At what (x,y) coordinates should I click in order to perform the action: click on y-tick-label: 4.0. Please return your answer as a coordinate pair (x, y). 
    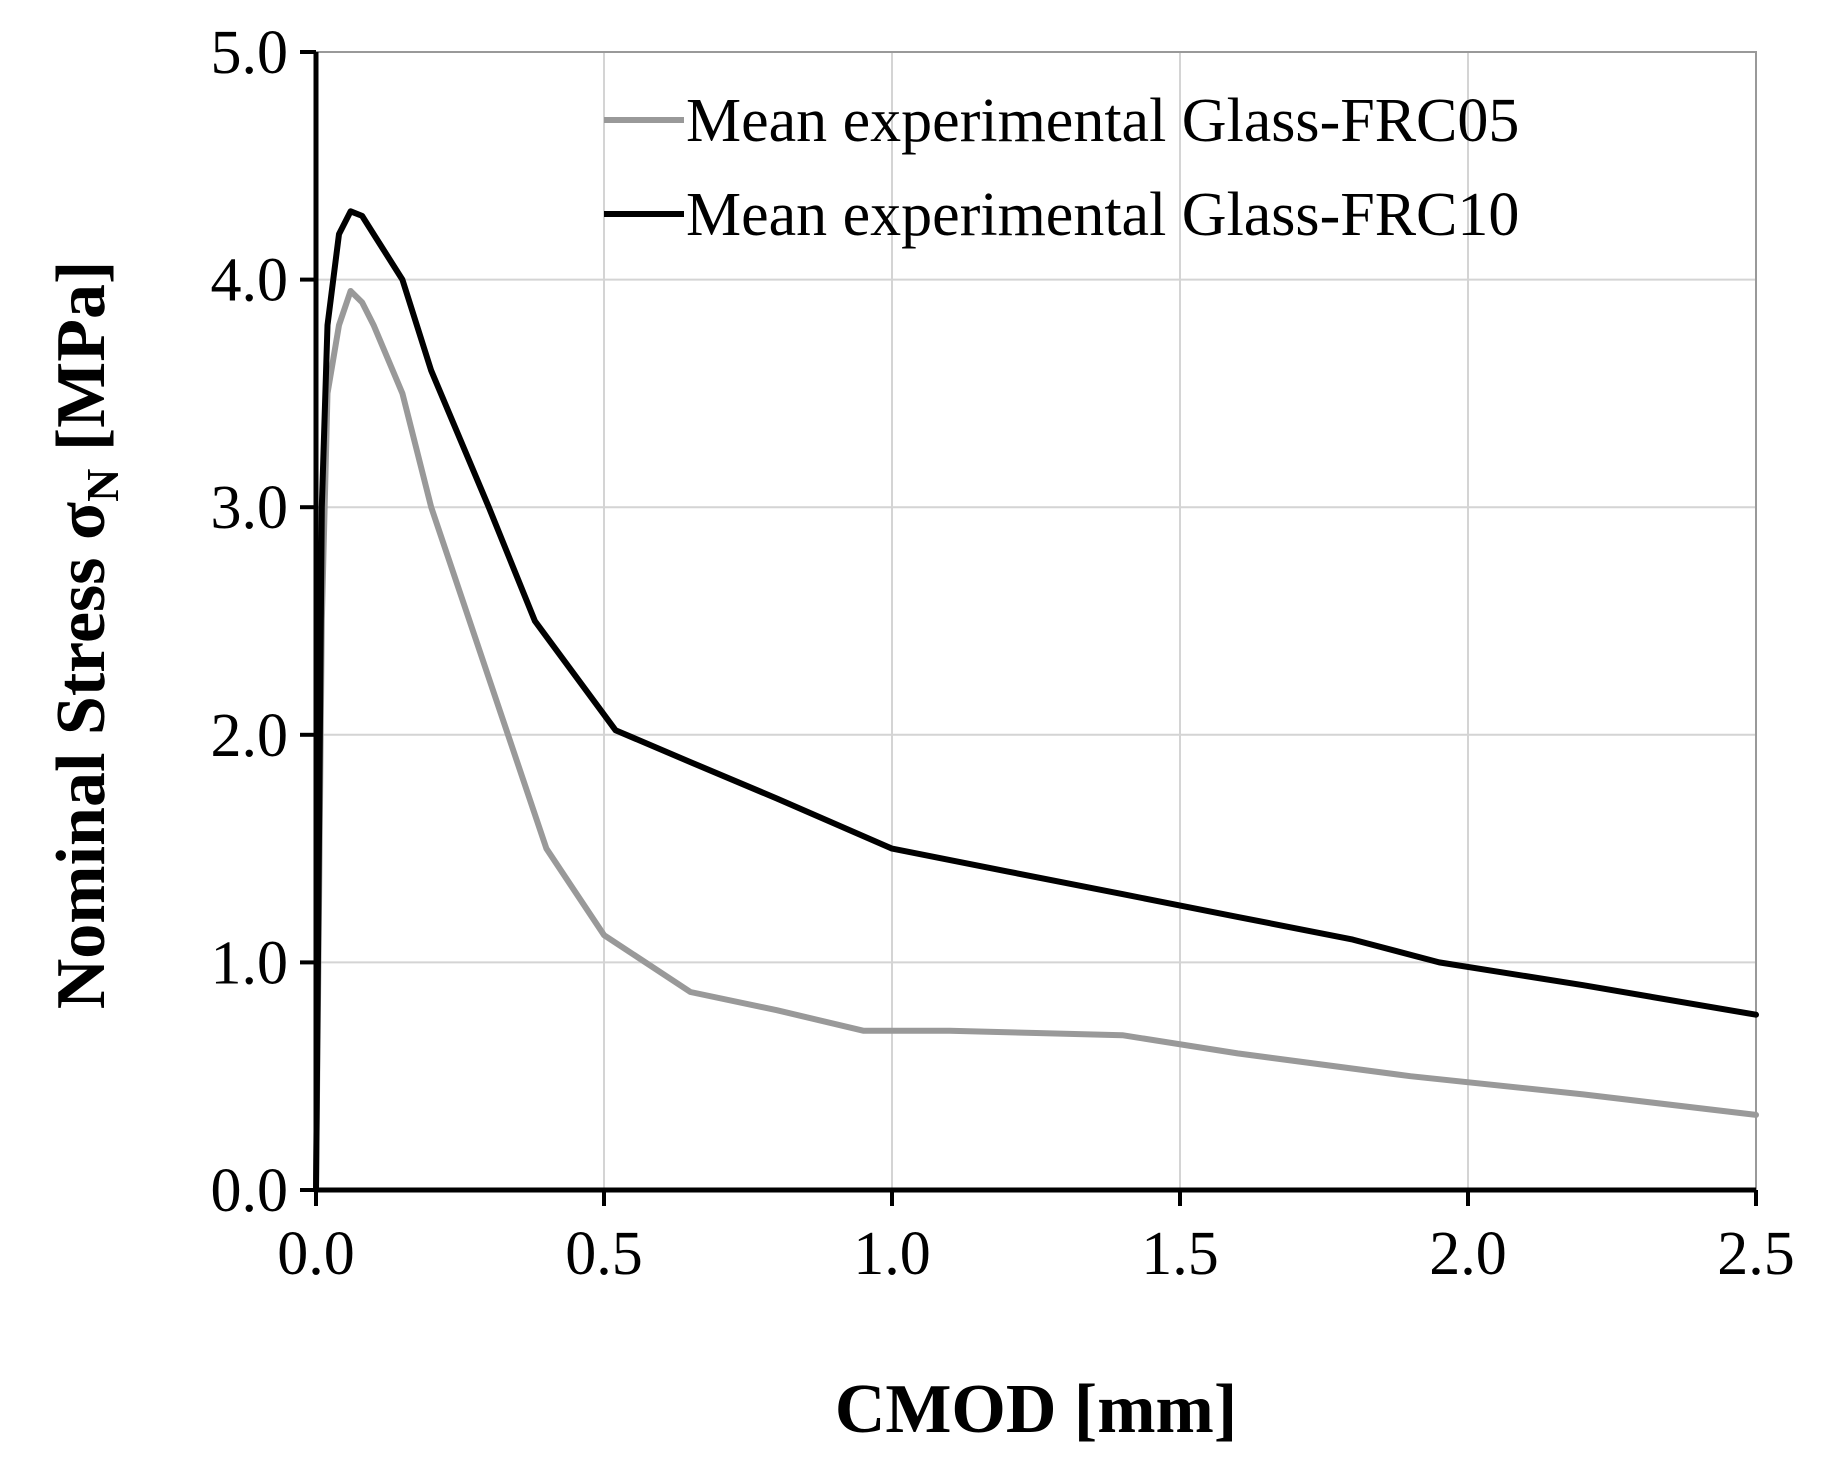
    Looking at the image, I should click on (250, 281).